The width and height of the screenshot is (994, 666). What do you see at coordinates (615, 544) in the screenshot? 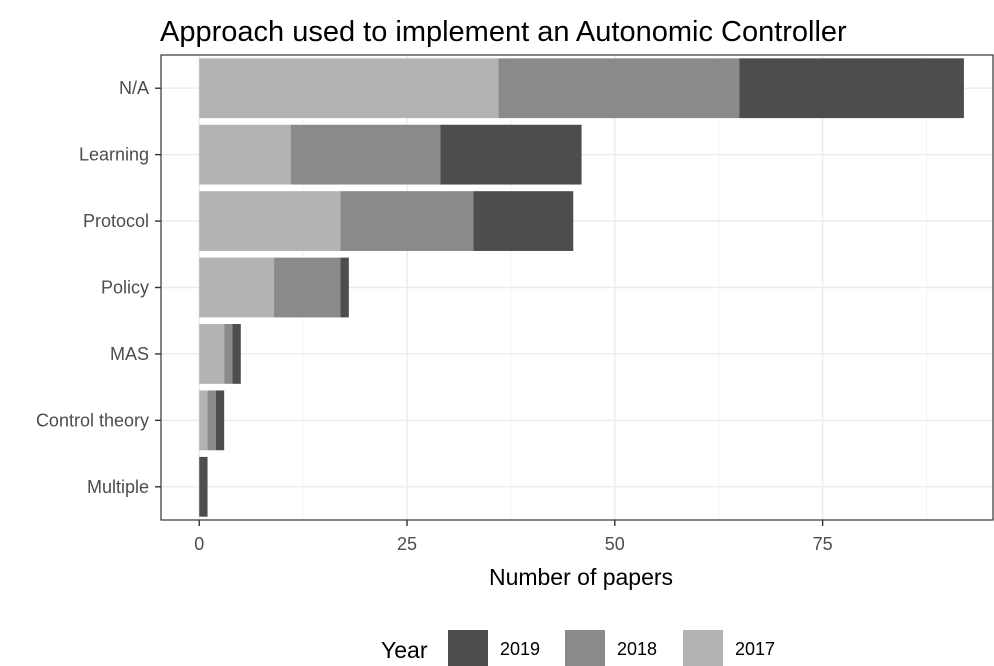
I see `x-tick-label: 50` at bounding box center [615, 544].